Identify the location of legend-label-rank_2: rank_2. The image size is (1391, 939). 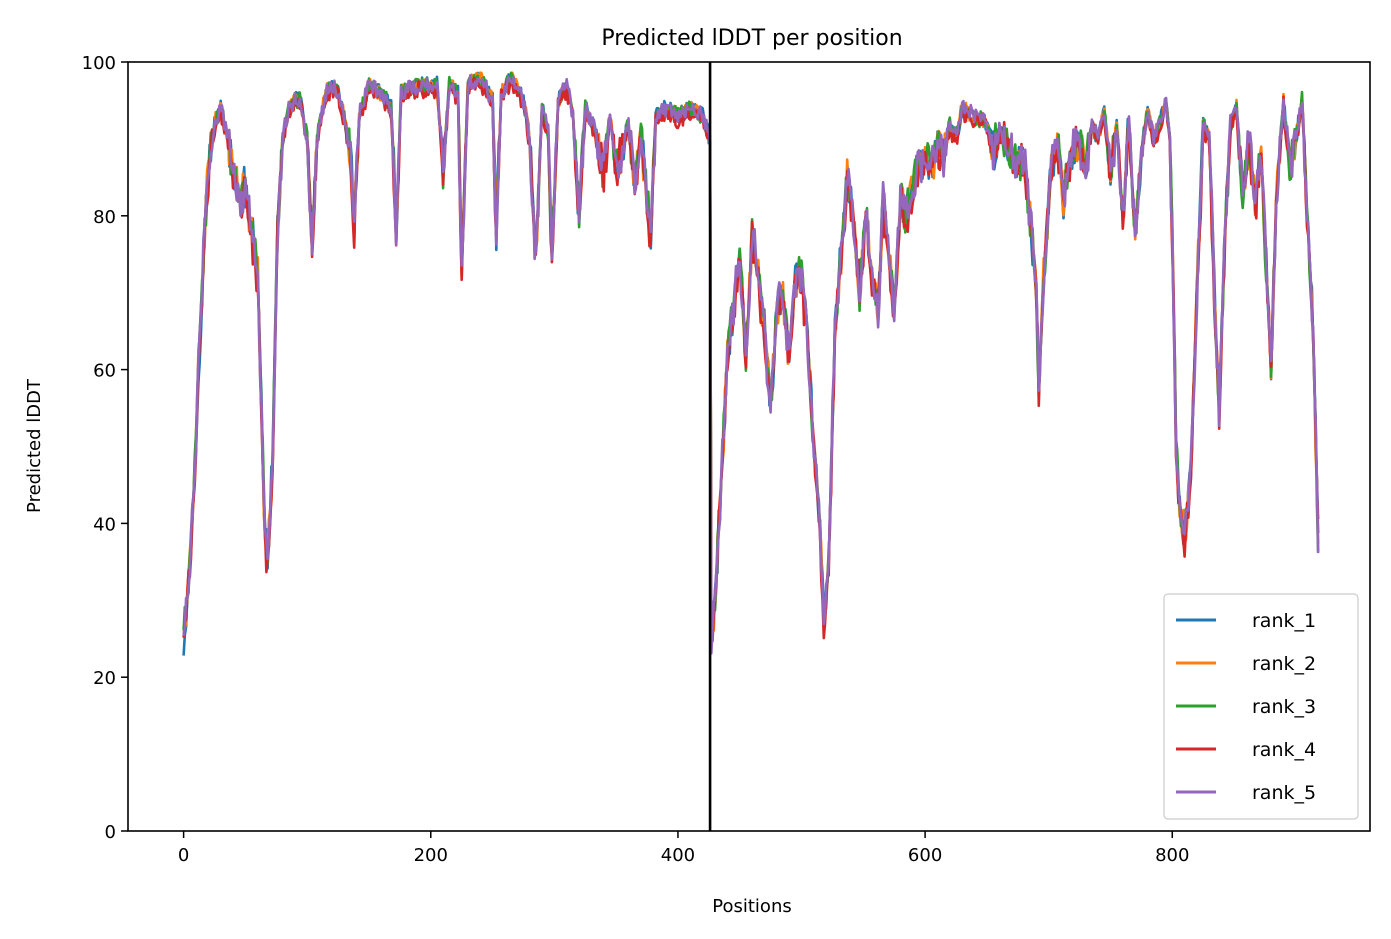
(1284, 664).